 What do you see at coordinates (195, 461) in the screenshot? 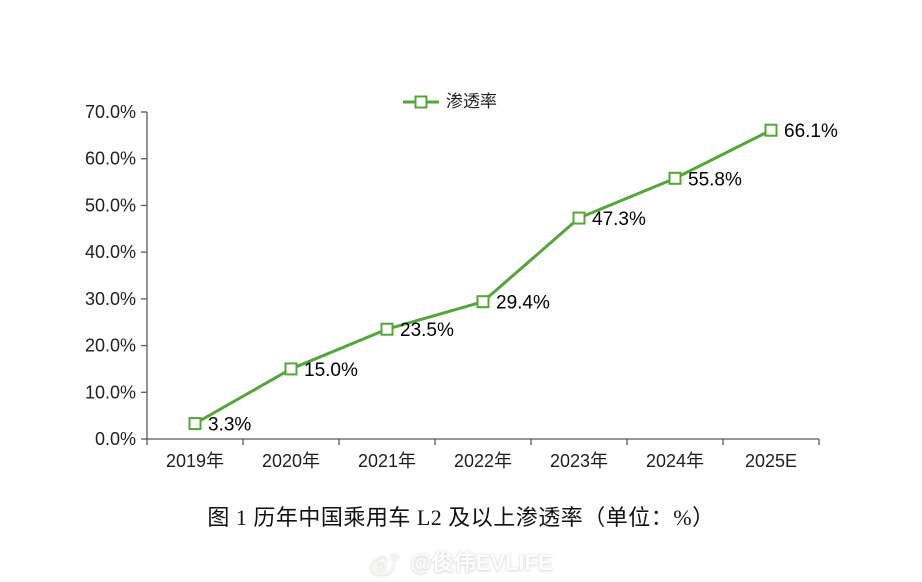
I see `x-axis-tick-label: 2019年` at bounding box center [195, 461].